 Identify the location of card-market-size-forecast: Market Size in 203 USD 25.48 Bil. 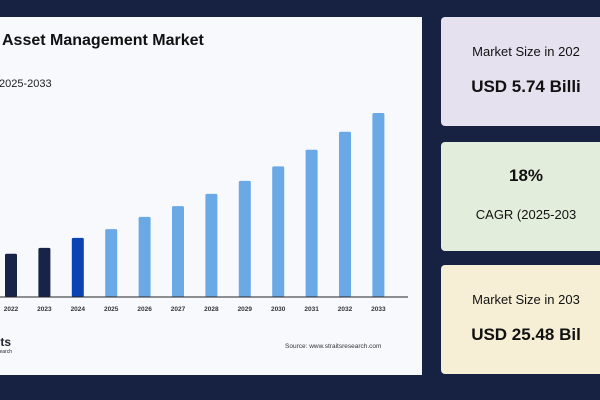
(520, 319).